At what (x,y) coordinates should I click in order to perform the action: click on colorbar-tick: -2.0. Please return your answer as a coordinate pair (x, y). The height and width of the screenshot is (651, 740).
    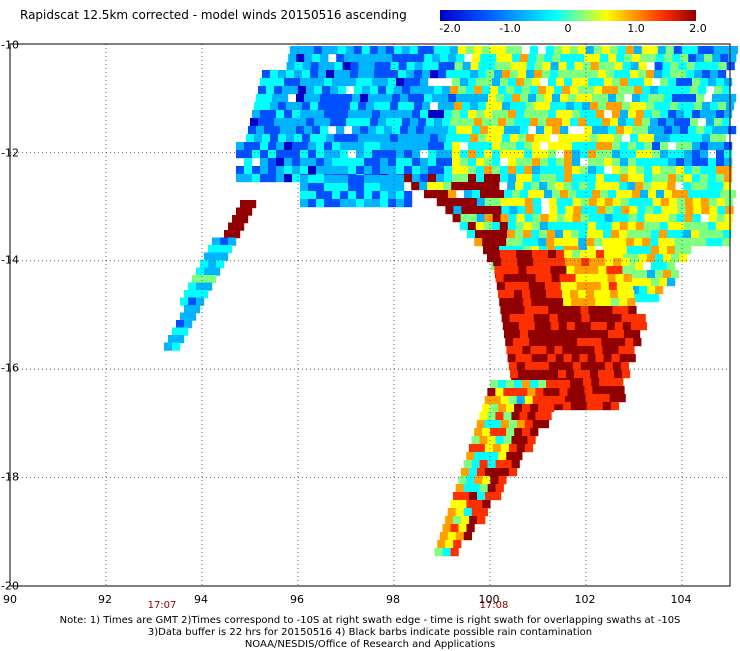
    Looking at the image, I should click on (450, 28).